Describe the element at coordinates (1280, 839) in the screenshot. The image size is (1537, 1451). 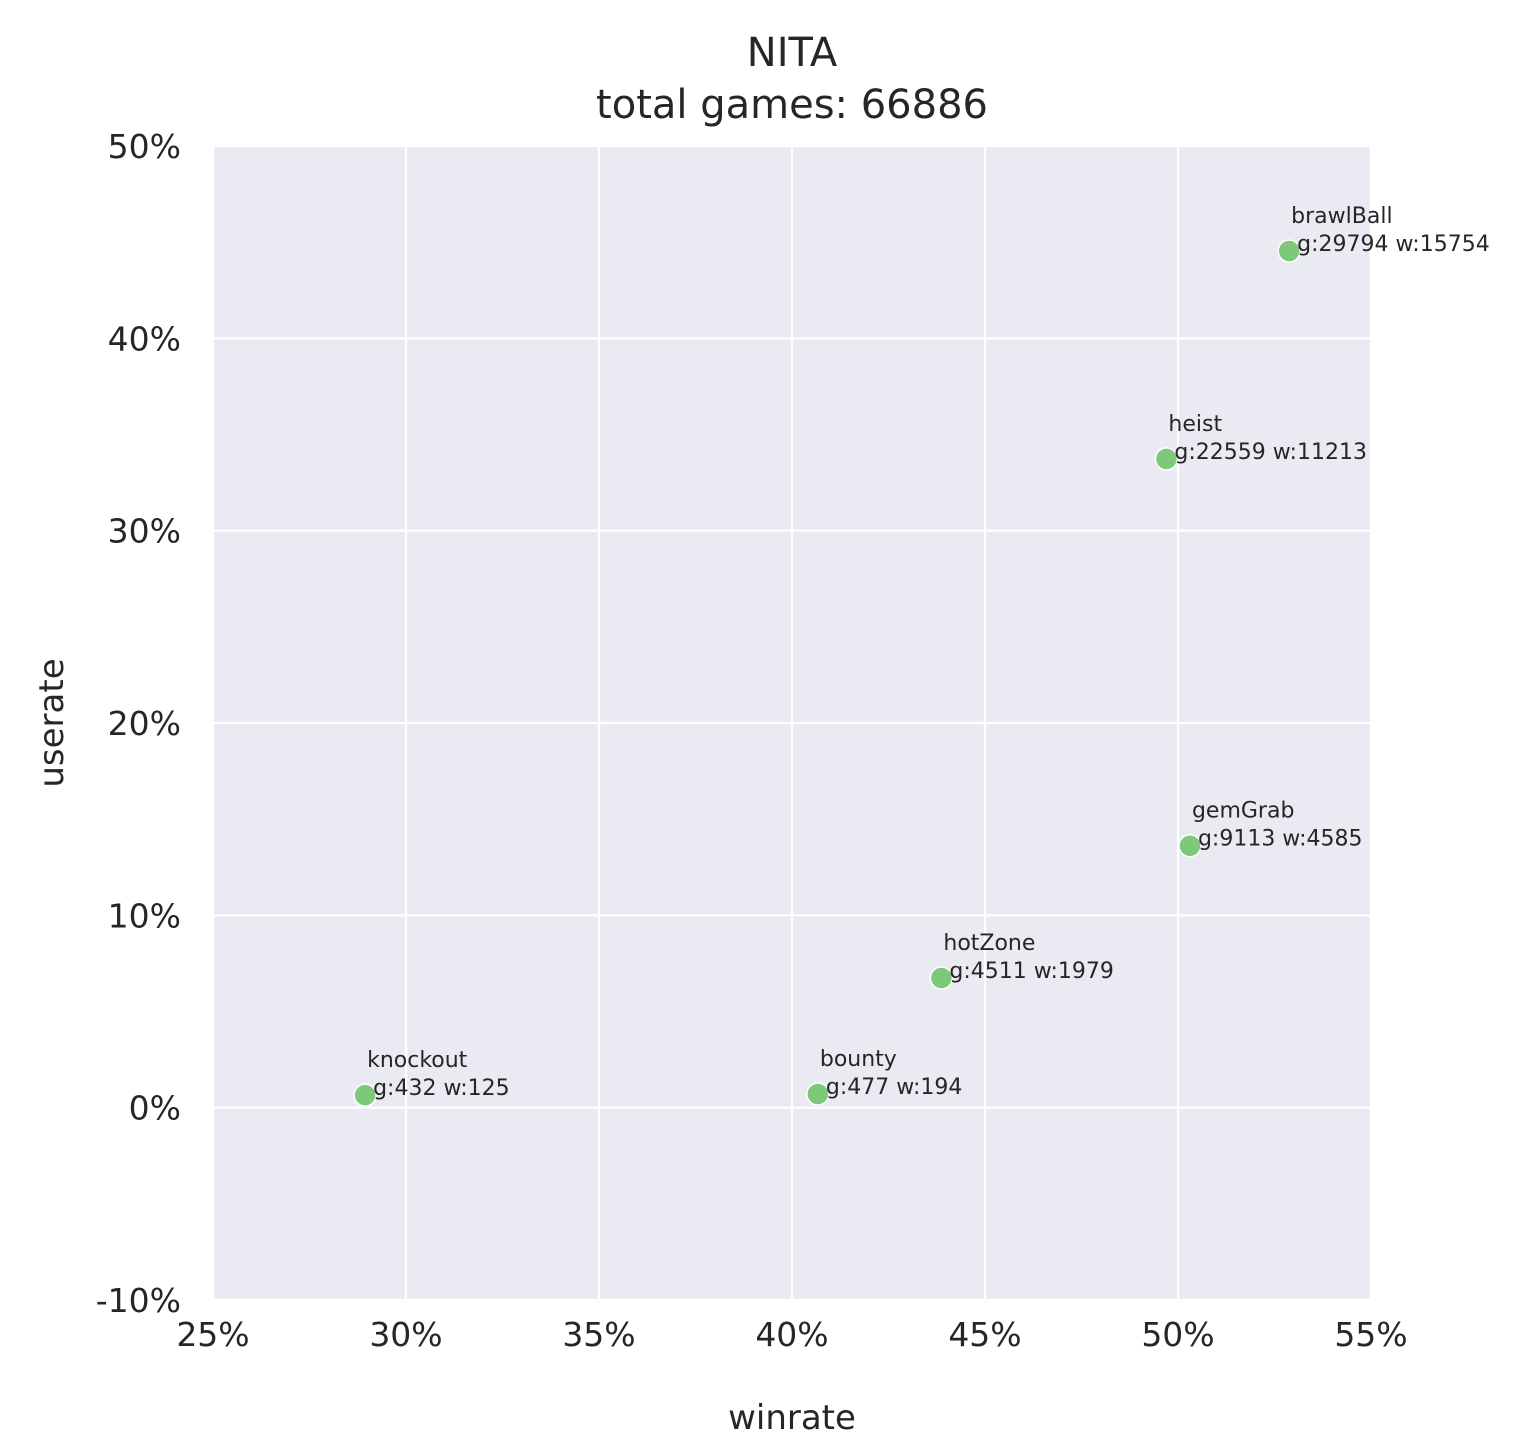
I see `point-info-label: g:9113 w:4585` at that location.